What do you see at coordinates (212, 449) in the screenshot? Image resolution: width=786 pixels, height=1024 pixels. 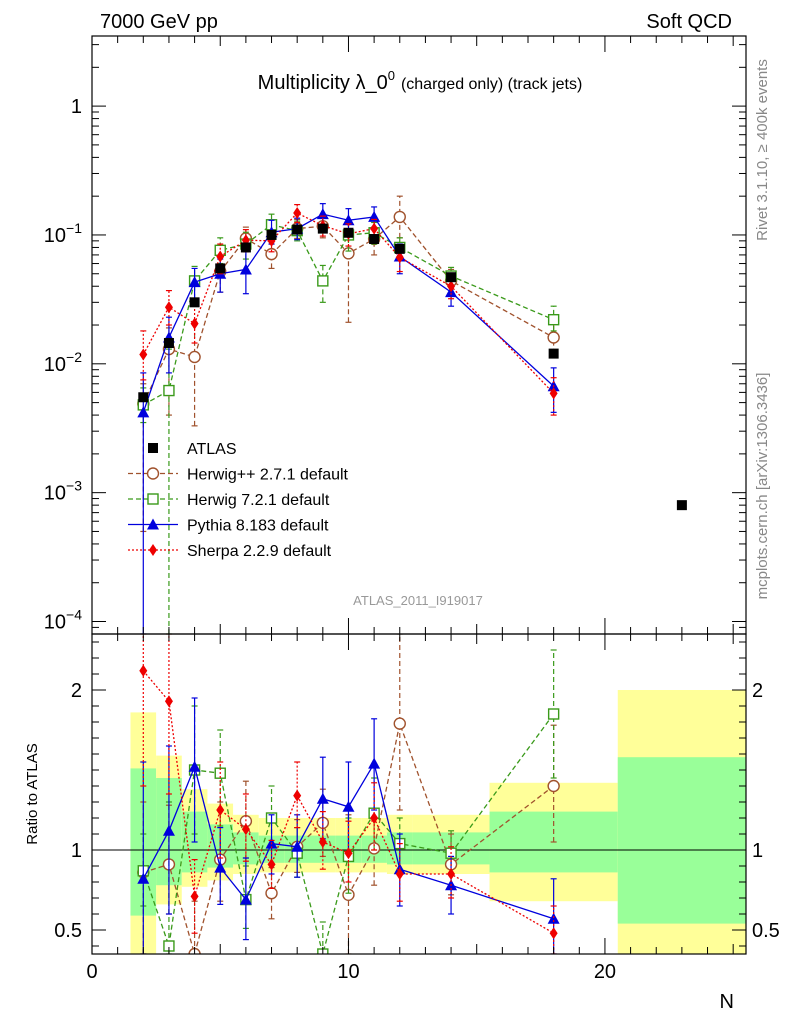 I see `legend-label-atlas: ATLAS` at bounding box center [212, 449].